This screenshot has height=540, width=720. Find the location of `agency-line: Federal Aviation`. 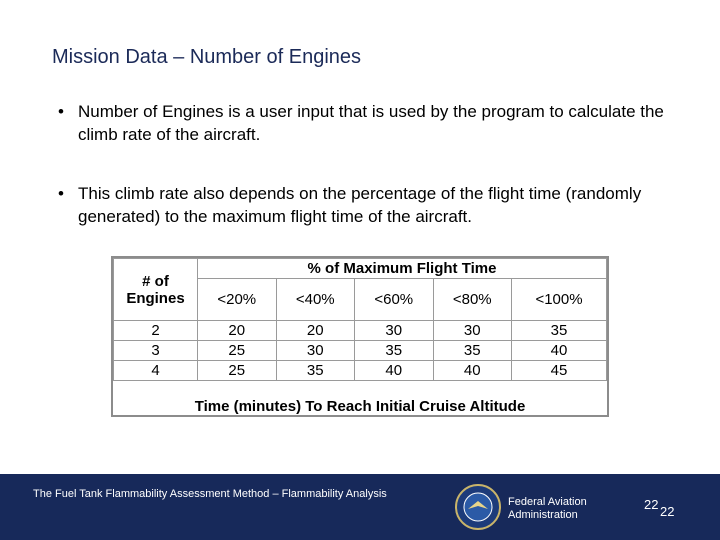

agency-line: Federal Aviation is located at coordinates (547, 502).